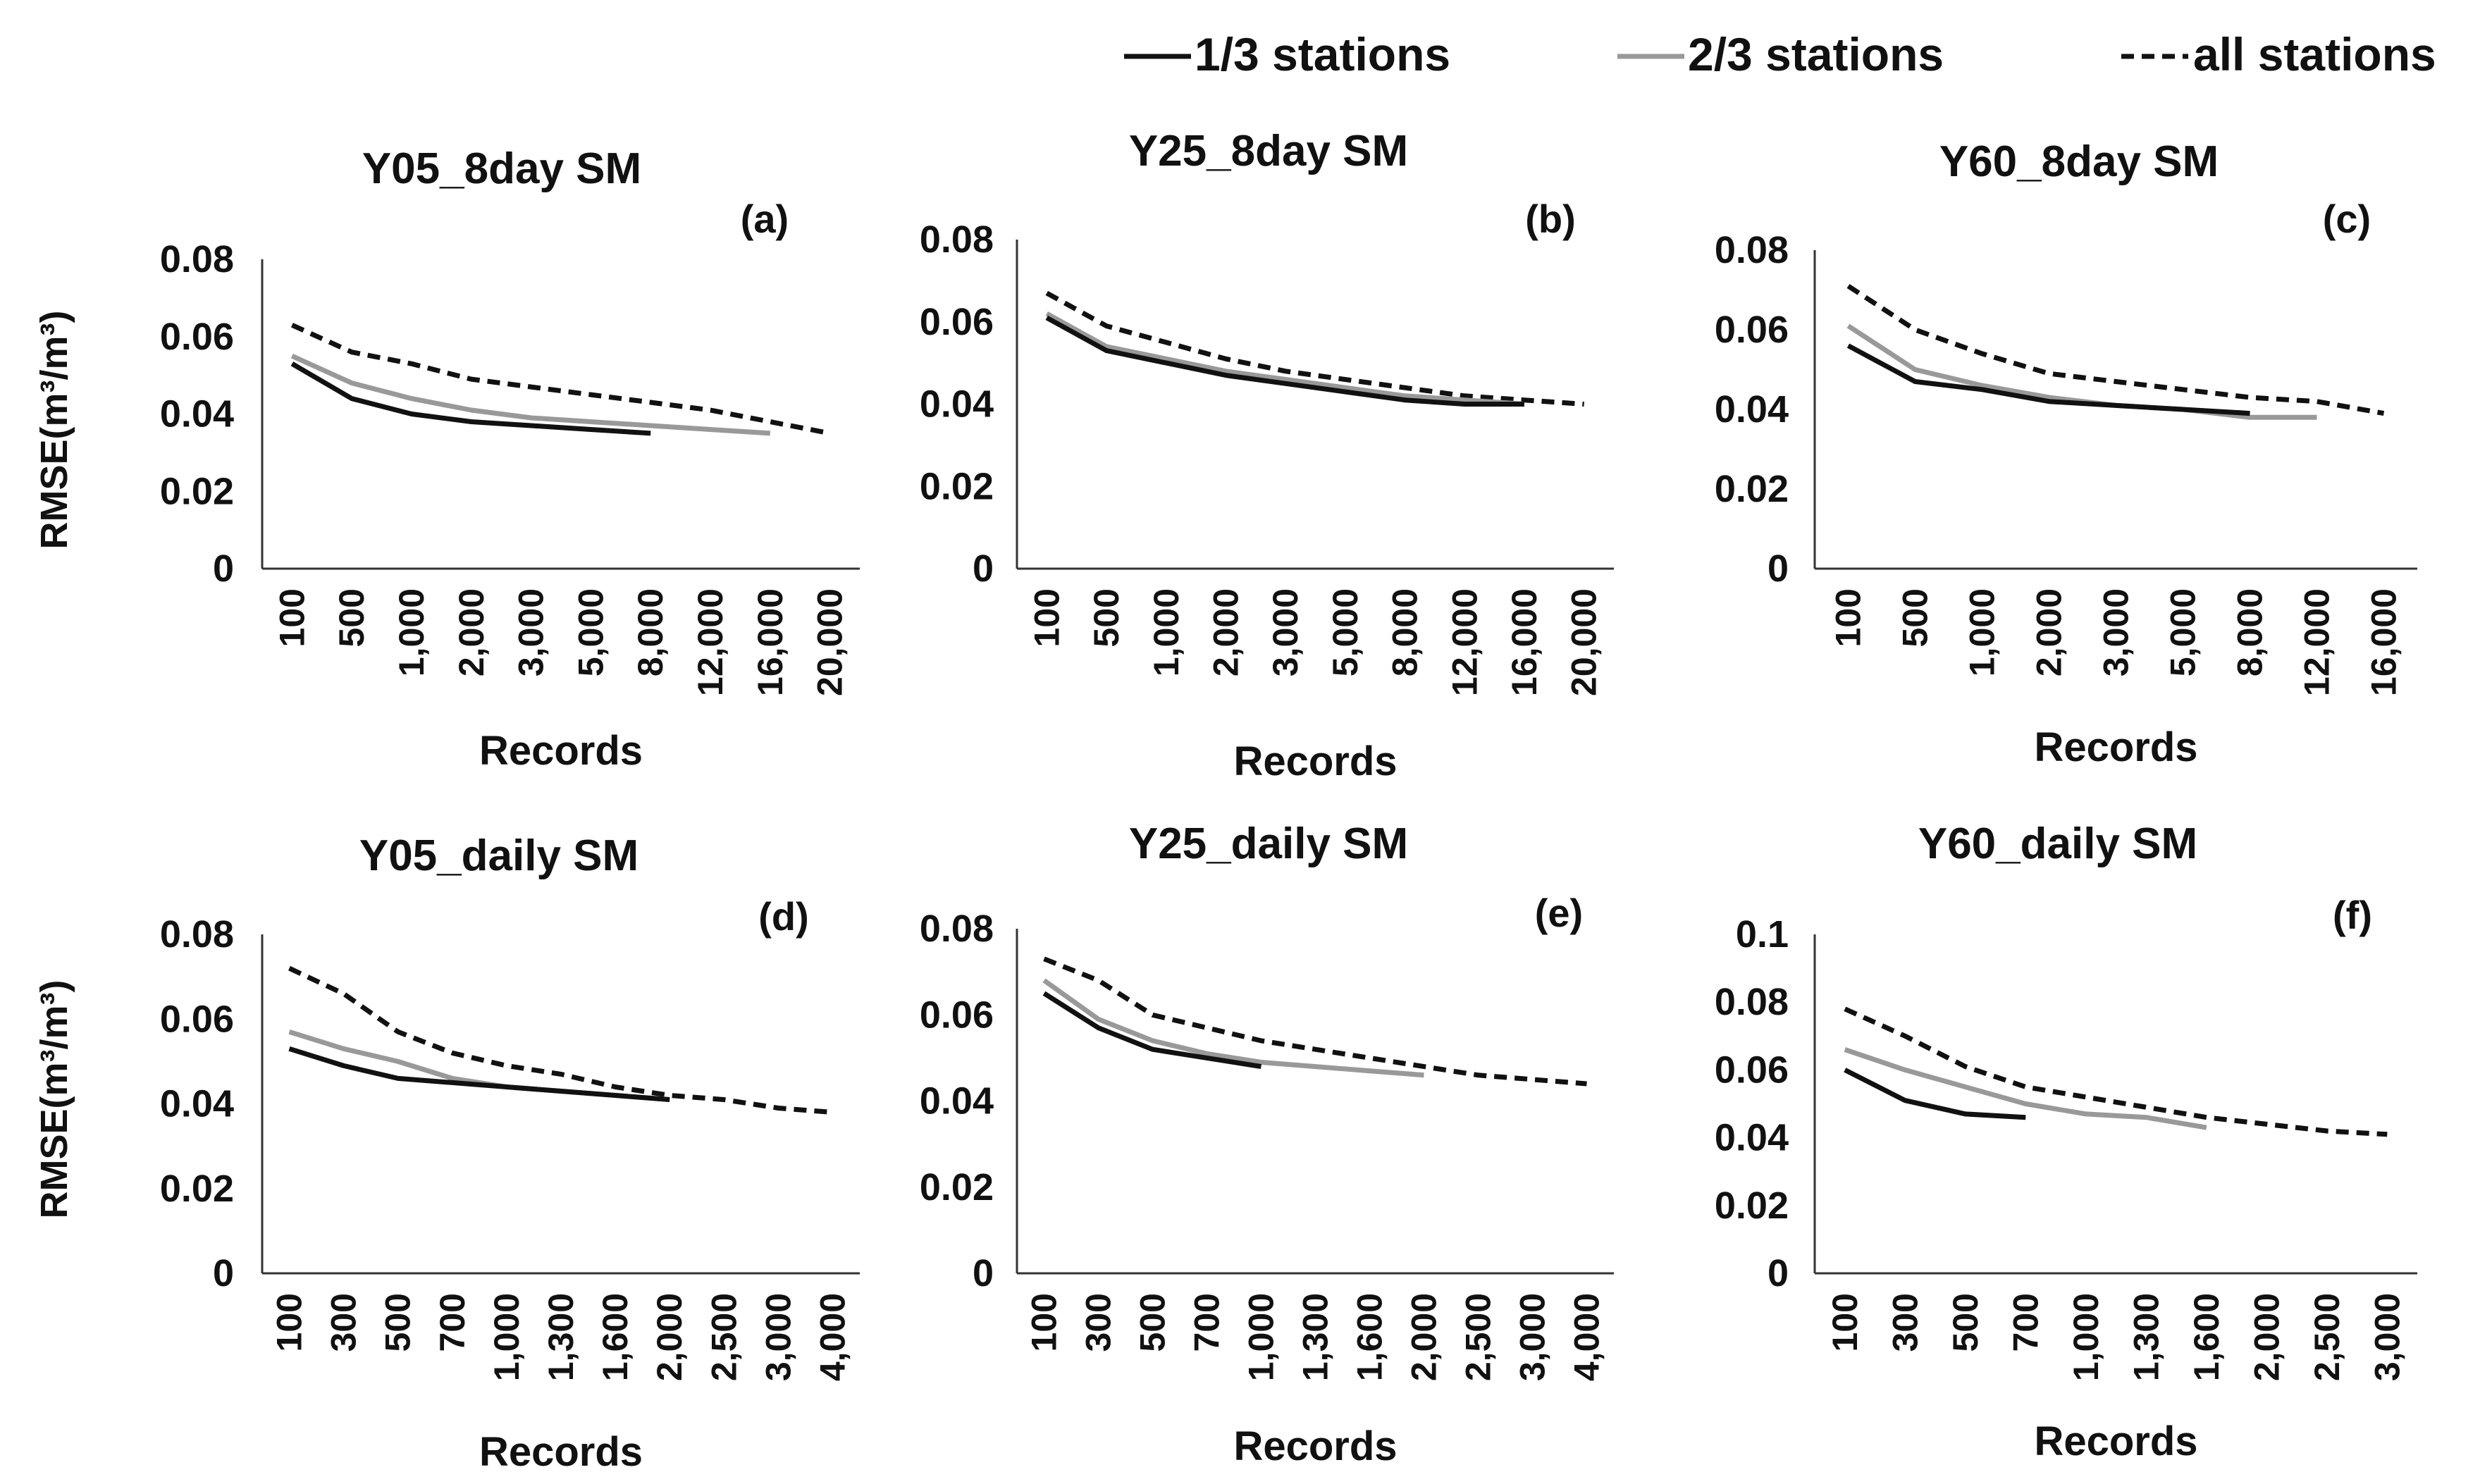  What do you see at coordinates (784, 916) in the screenshot?
I see `panel-letter: (d)` at bounding box center [784, 916].